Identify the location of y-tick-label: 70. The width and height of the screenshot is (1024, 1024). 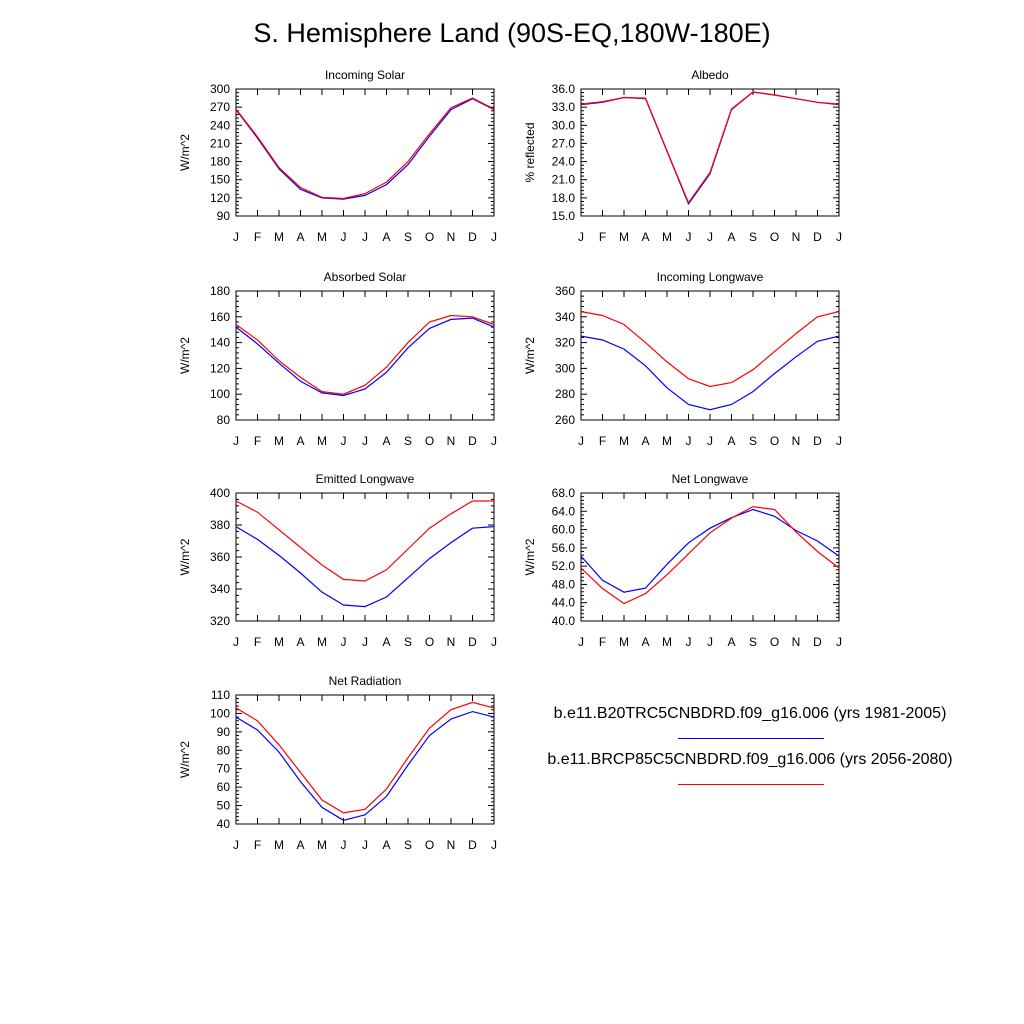
(224, 769).